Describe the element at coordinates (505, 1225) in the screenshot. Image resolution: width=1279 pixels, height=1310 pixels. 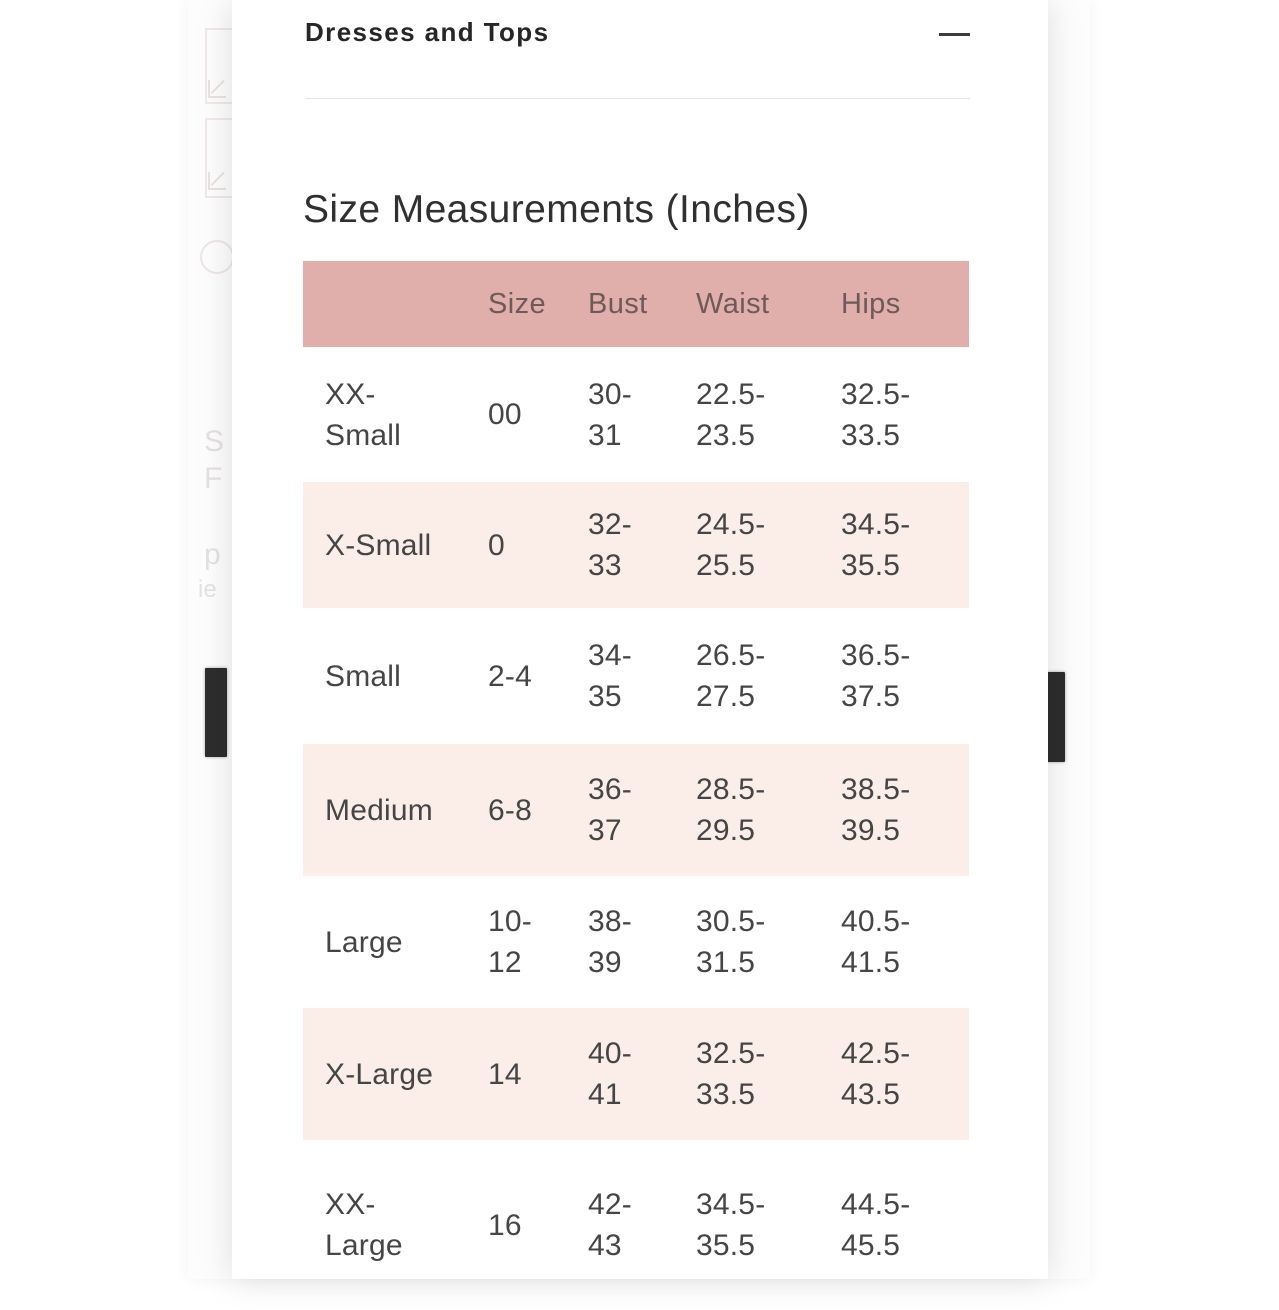
I see `cell-size: 16` at that location.